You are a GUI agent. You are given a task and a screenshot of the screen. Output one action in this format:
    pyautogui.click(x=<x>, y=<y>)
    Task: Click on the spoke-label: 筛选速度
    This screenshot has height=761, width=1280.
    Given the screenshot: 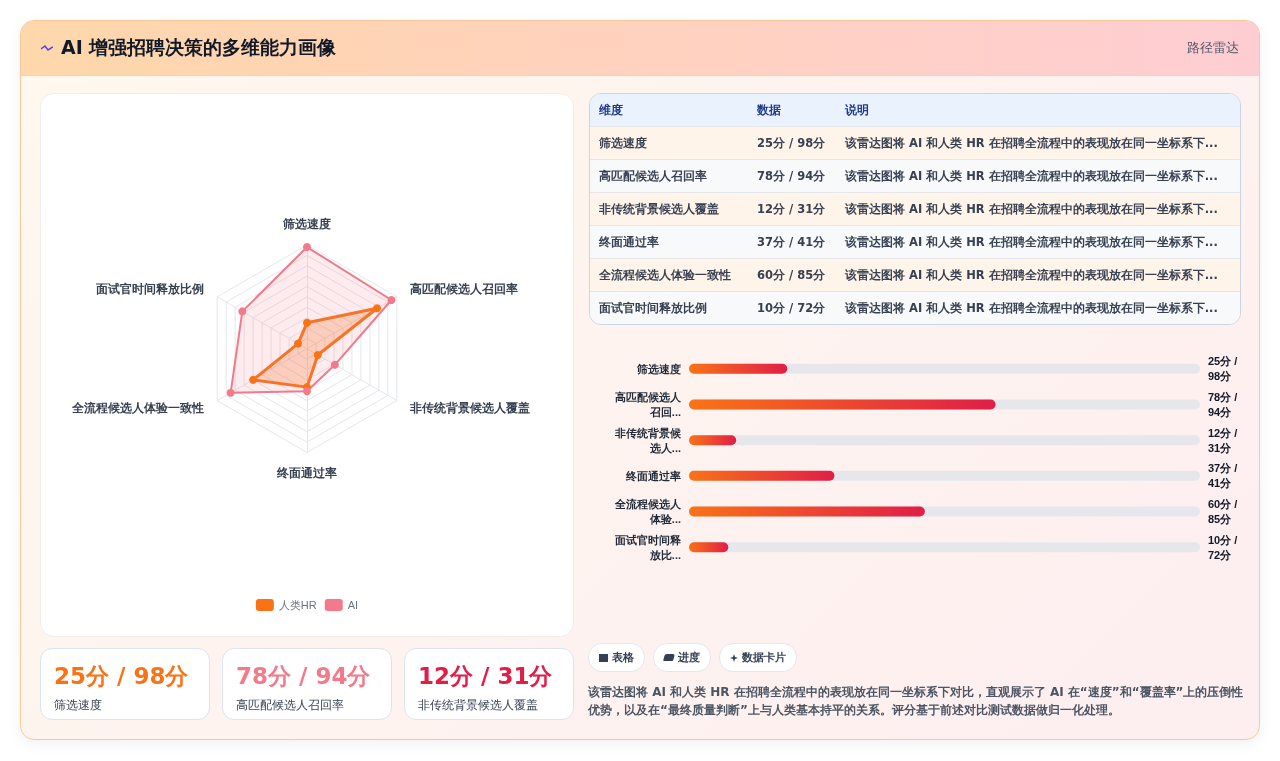 What is the action you would take?
    pyautogui.click(x=306, y=224)
    